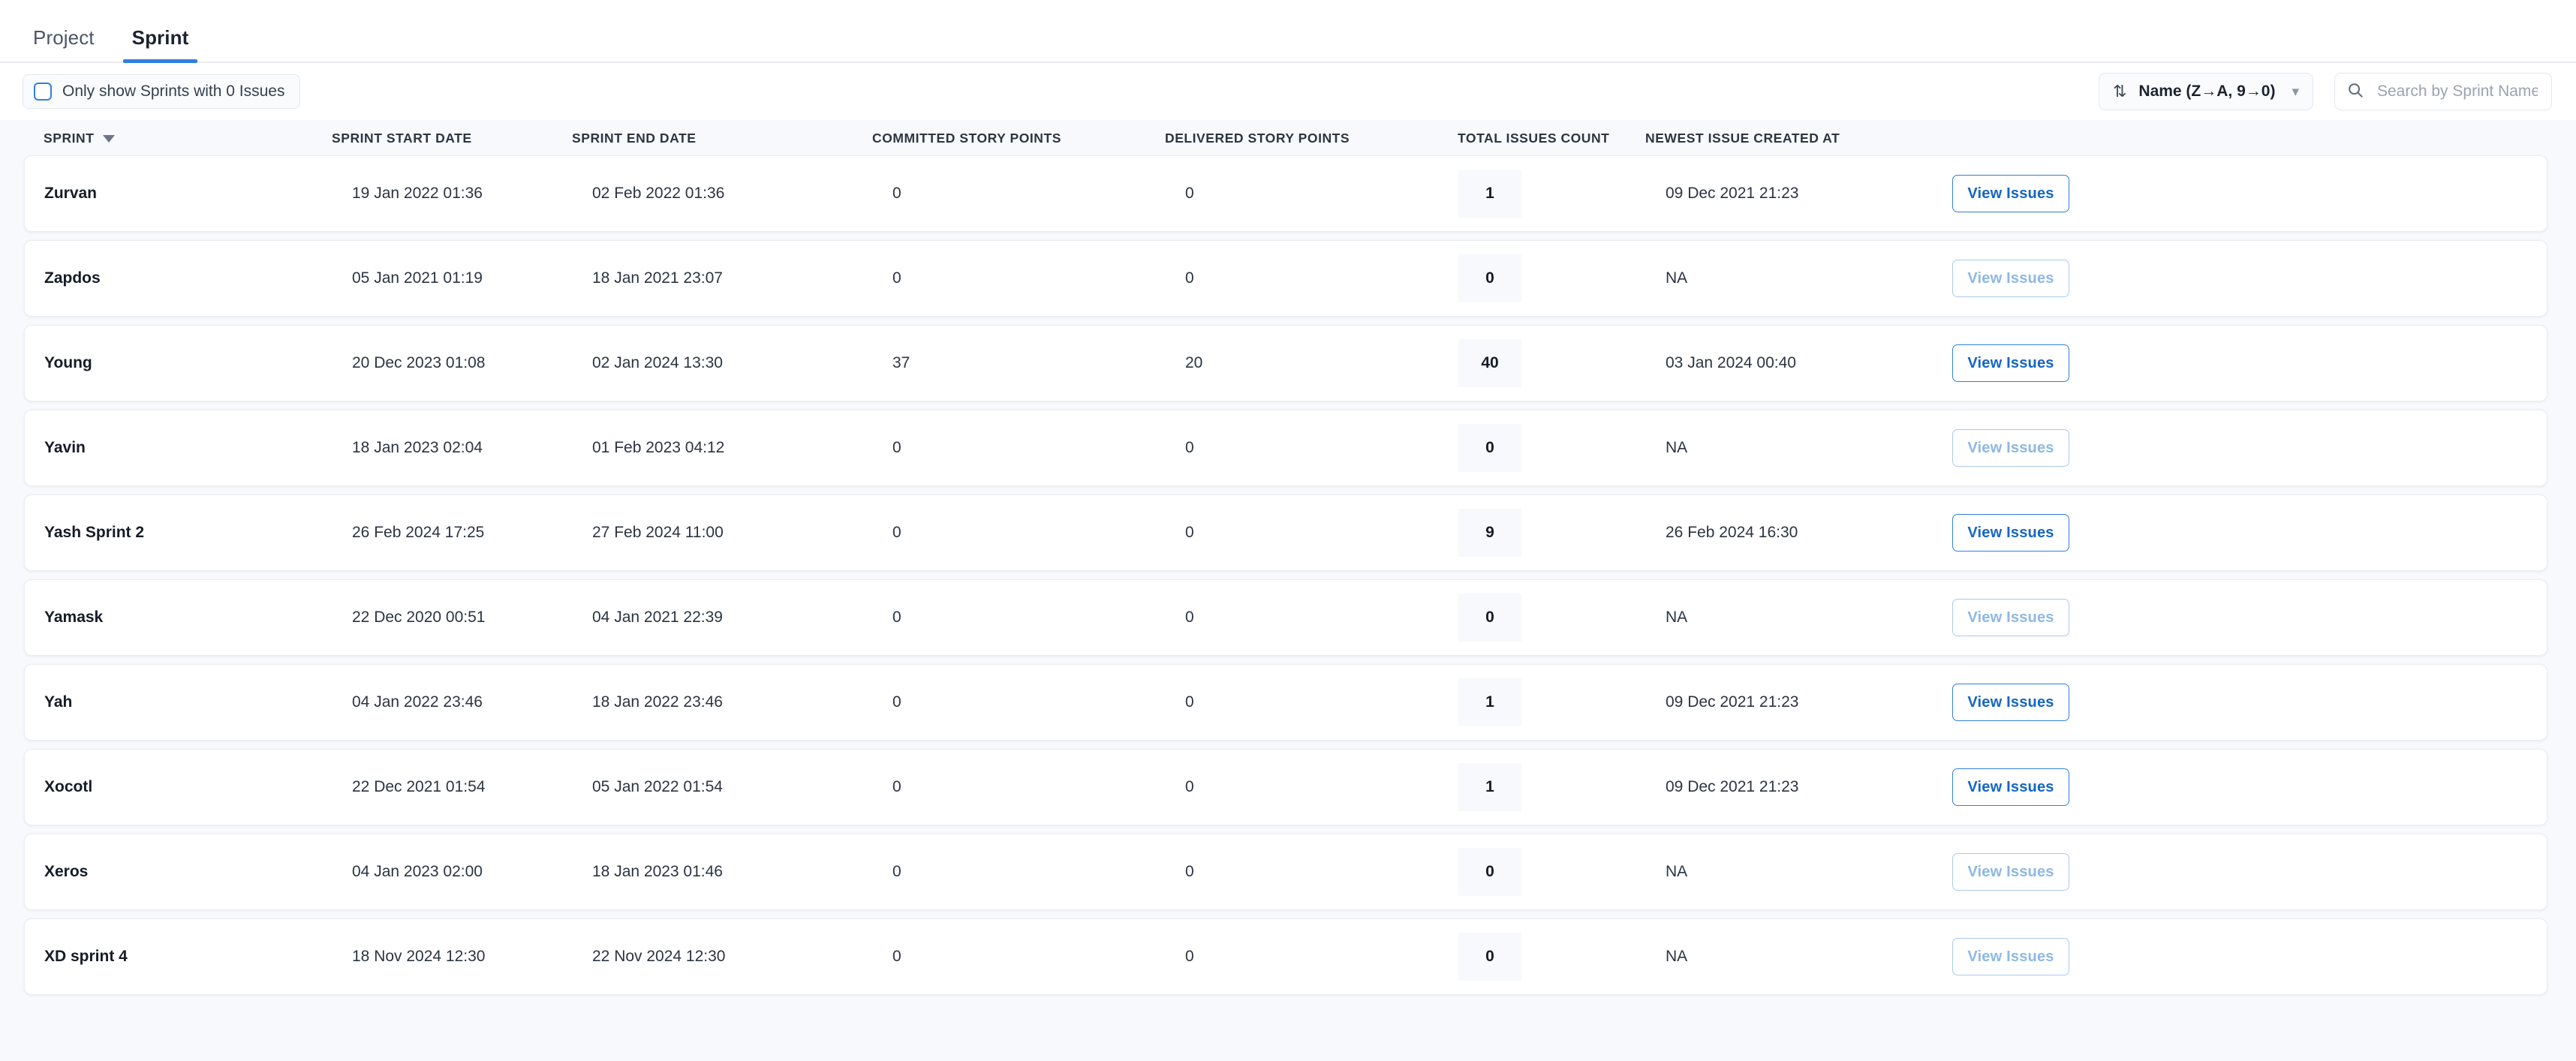  Describe the element at coordinates (1489, 363) in the screenshot. I see `total-issues-badge: 40` at that location.